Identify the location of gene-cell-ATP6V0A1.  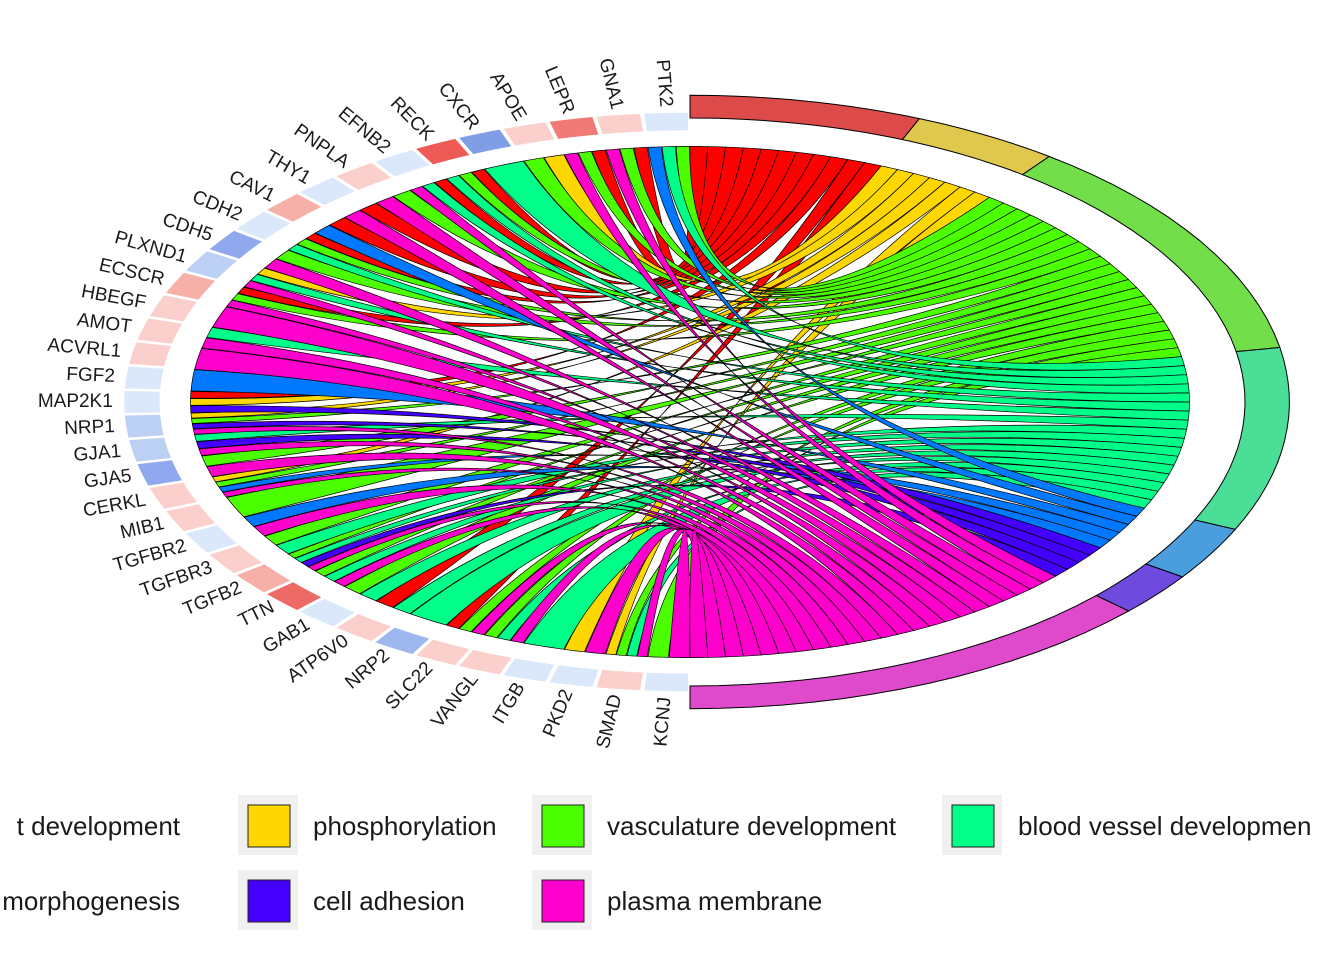
(363, 627).